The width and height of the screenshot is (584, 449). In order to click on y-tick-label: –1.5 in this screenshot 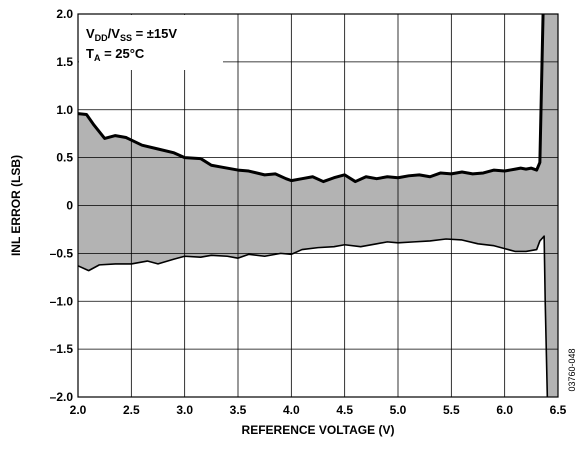, I will do `click(62, 349)`.